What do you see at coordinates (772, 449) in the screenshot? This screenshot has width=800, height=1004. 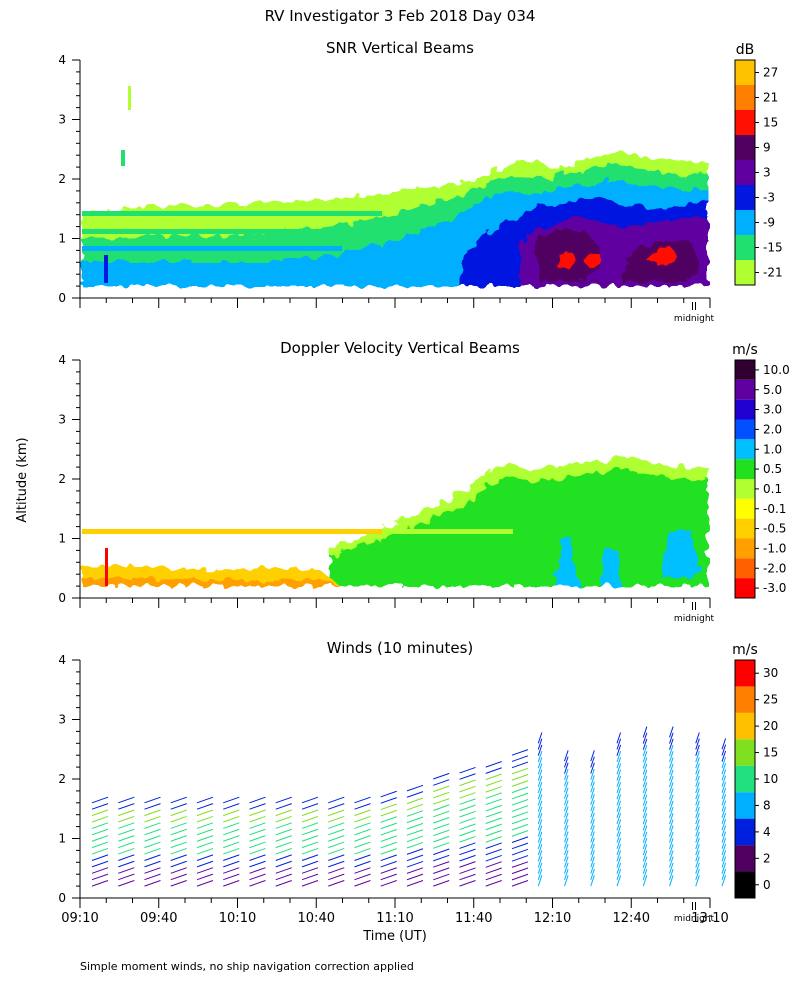 I see `colorbar-label: 1.0` at bounding box center [772, 449].